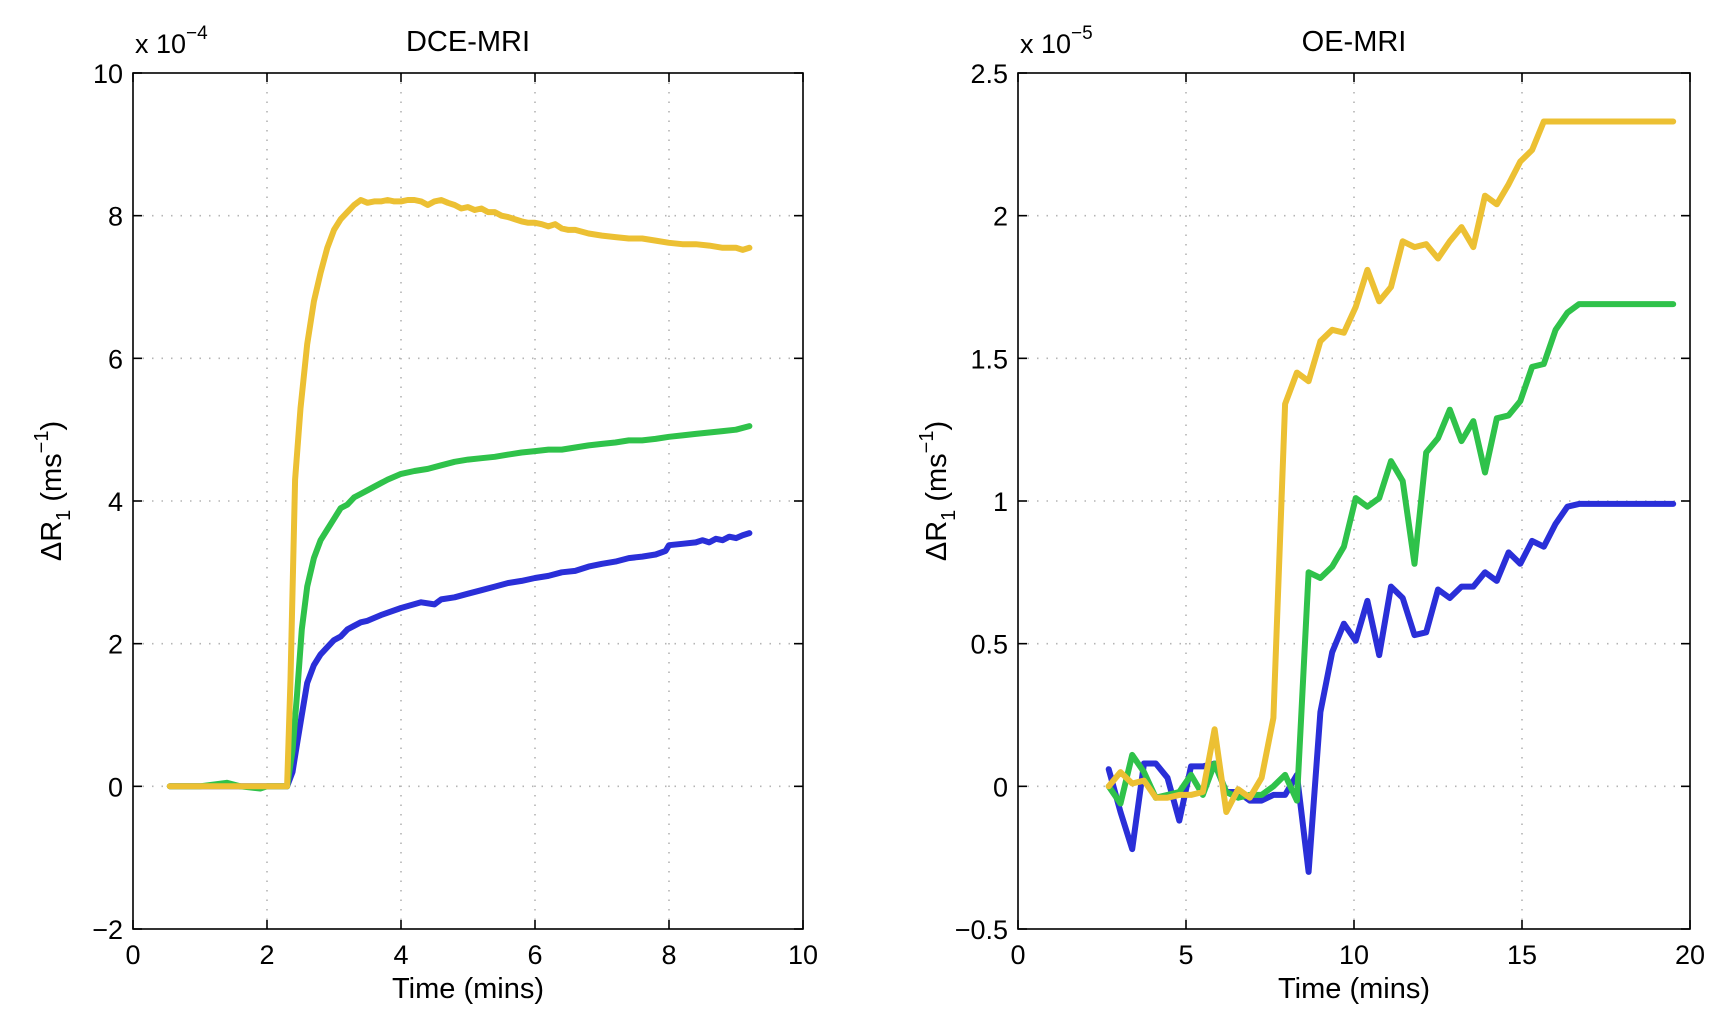 The image size is (1727, 1032). Describe the element at coordinates (1056, 41) in the screenshot. I see `oe-mri-scale-label: x 10−5` at that location.